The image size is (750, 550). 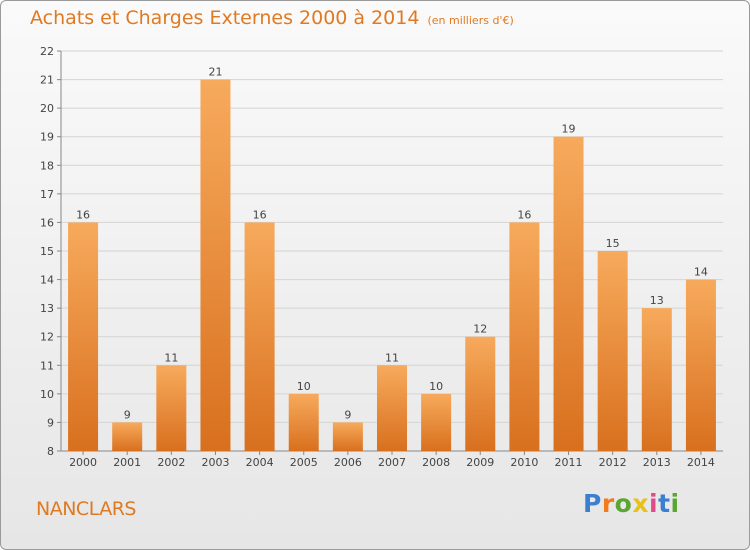 What do you see at coordinates (657, 300) in the screenshot?
I see `data-label: 13` at bounding box center [657, 300].